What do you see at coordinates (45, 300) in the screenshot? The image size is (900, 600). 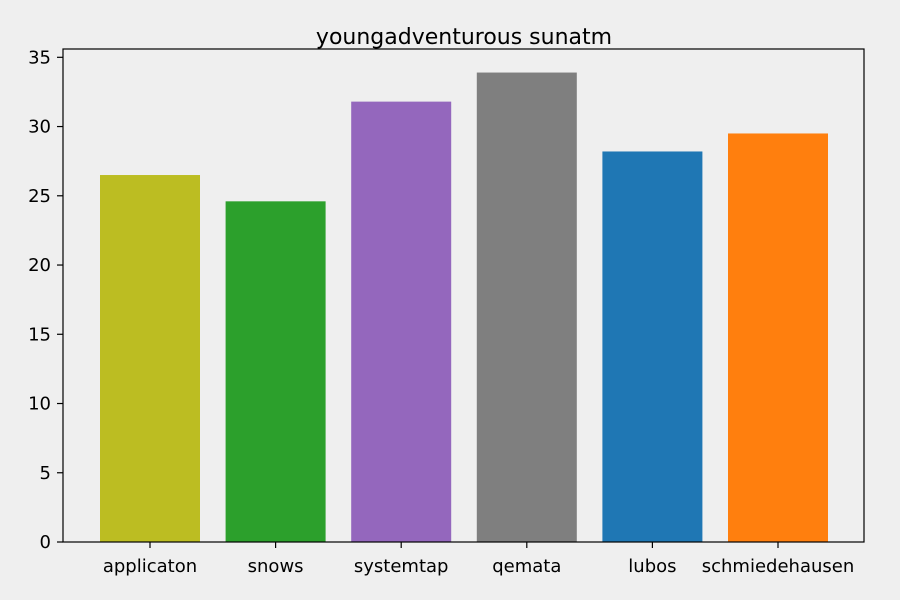 I see `y-axis: 0 5 10 15 20 25 30 35` at bounding box center [45, 300].